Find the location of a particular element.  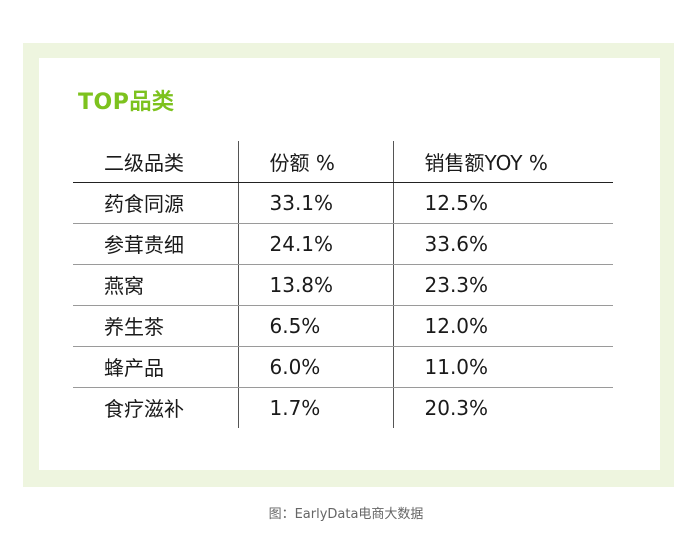

table-row: 燕窝 13.8% 23.3% is located at coordinates (343, 285).